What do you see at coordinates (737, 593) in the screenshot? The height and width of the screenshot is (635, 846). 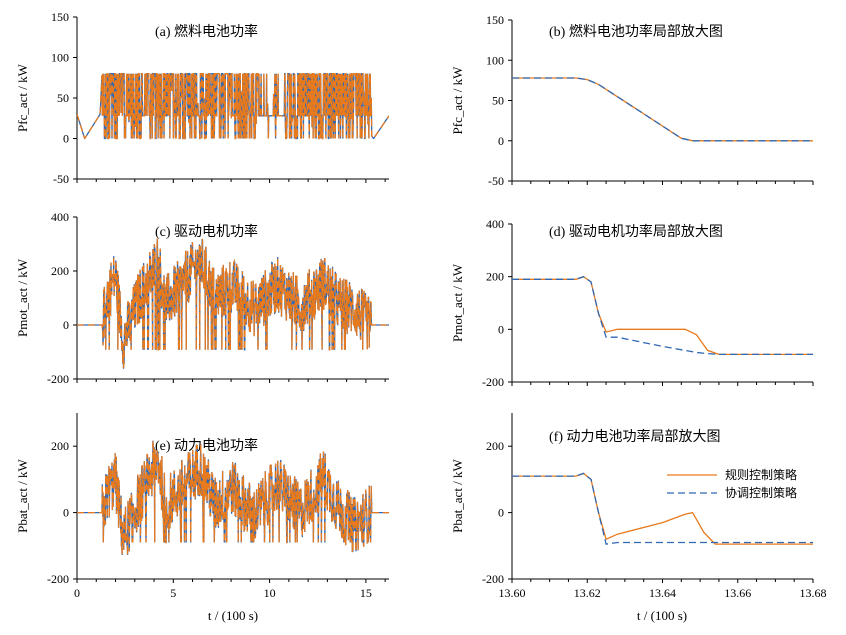 I see `x-tick-label: 13.66` at bounding box center [737, 593].